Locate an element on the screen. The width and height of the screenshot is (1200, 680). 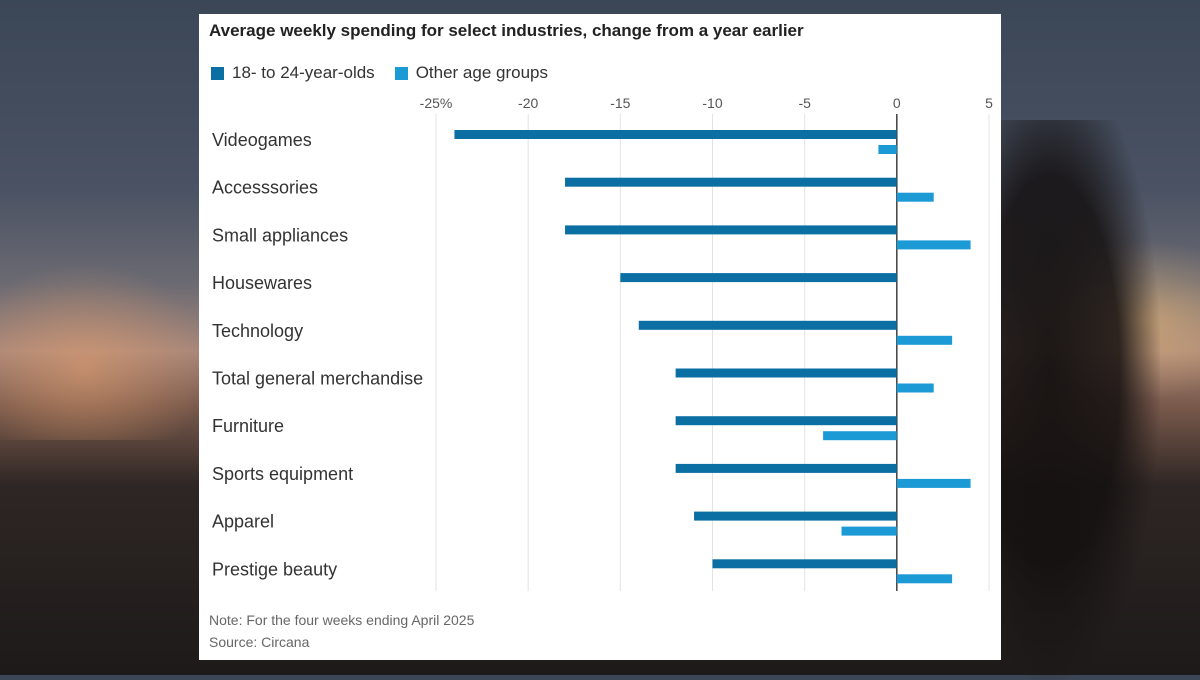
category-label: Housewares is located at coordinates (262, 283).